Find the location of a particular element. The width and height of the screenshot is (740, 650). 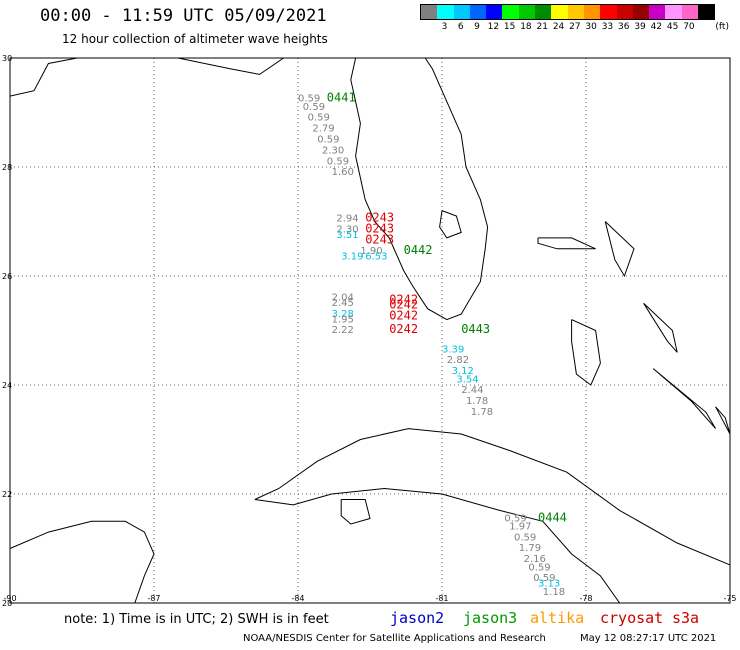

coastline-lake-okeechobee is located at coordinates (450, 224).